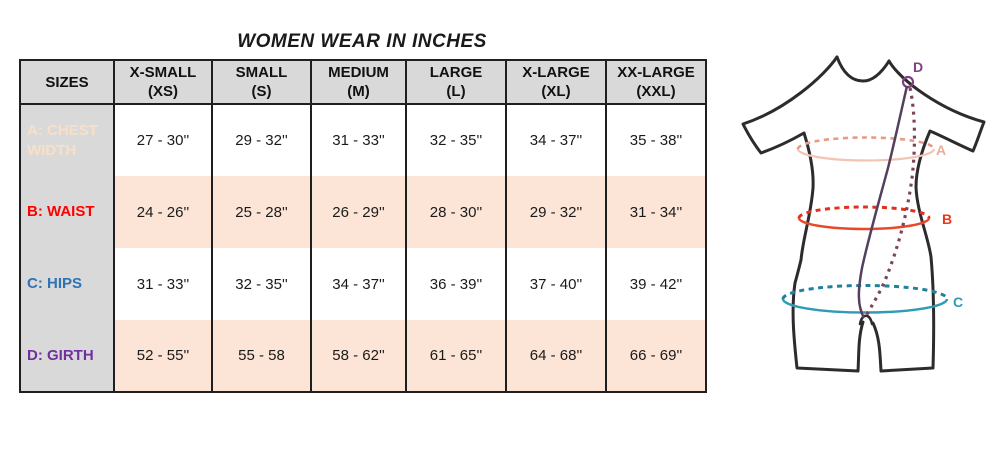 This screenshot has width=995, height=460. I want to click on row-label-text: A: CHEST WIDTH, so click(62, 140).